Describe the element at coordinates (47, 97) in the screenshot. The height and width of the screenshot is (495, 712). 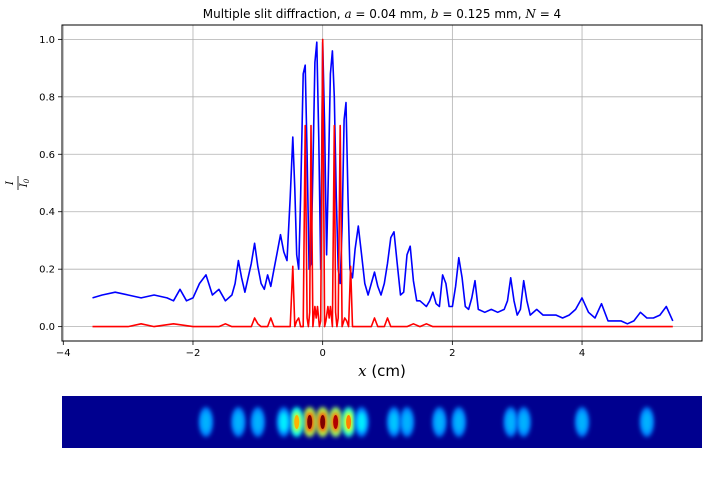
I see `y-tick-label: 0.8` at that location.